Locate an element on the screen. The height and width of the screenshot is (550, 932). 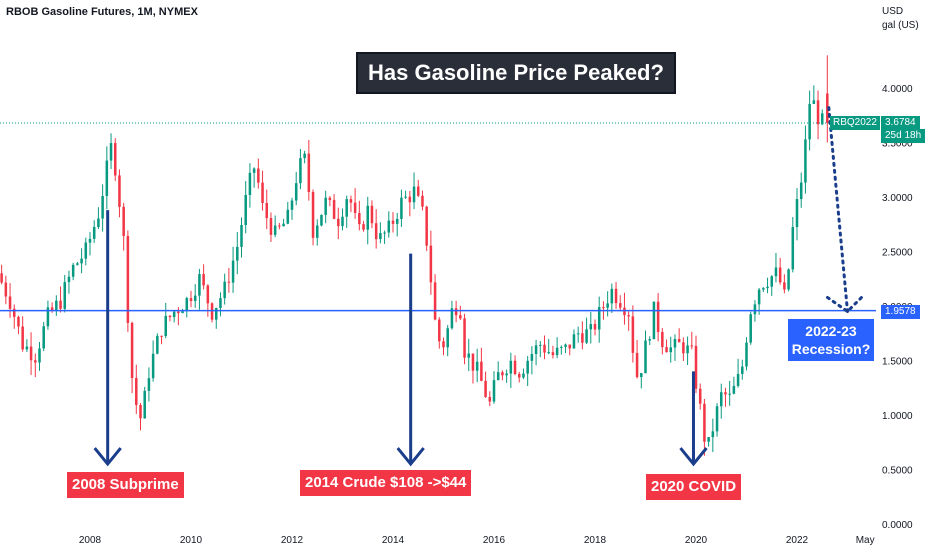
x-tick-label: 2010 is located at coordinates (191, 540).